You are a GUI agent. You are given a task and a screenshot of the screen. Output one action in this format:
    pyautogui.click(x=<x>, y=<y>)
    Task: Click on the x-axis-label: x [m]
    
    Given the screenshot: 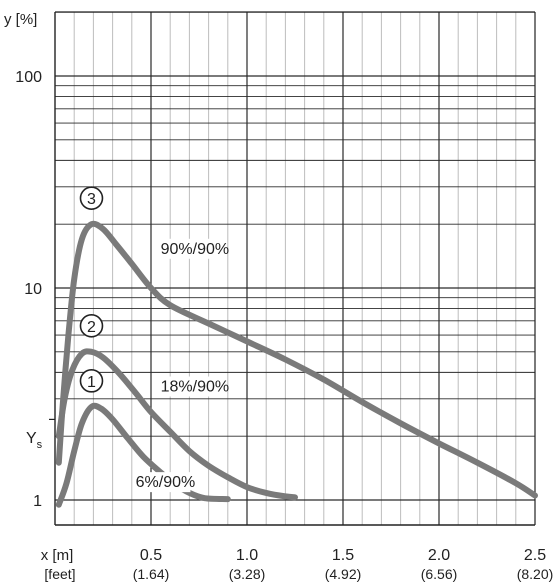 What is the action you would take?
    pyautogui.click(x=57, y=555)
    